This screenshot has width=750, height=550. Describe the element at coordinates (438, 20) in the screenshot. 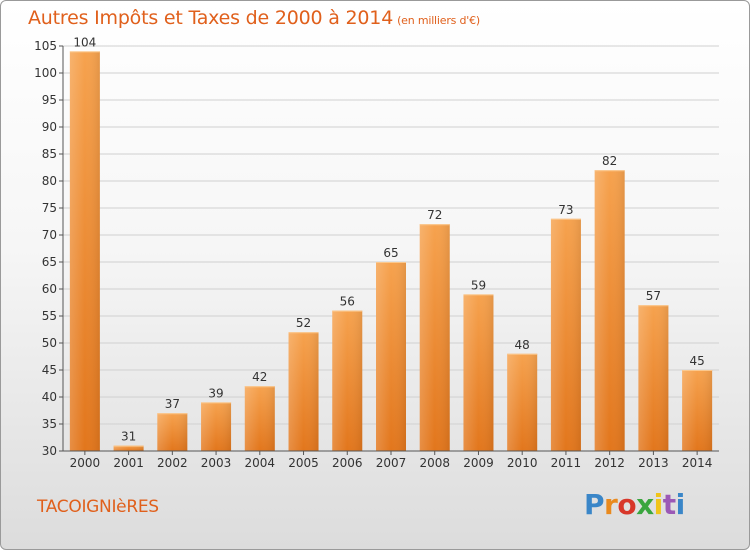

I see `chart-subtitle: (en milliers d'€)` at that location.